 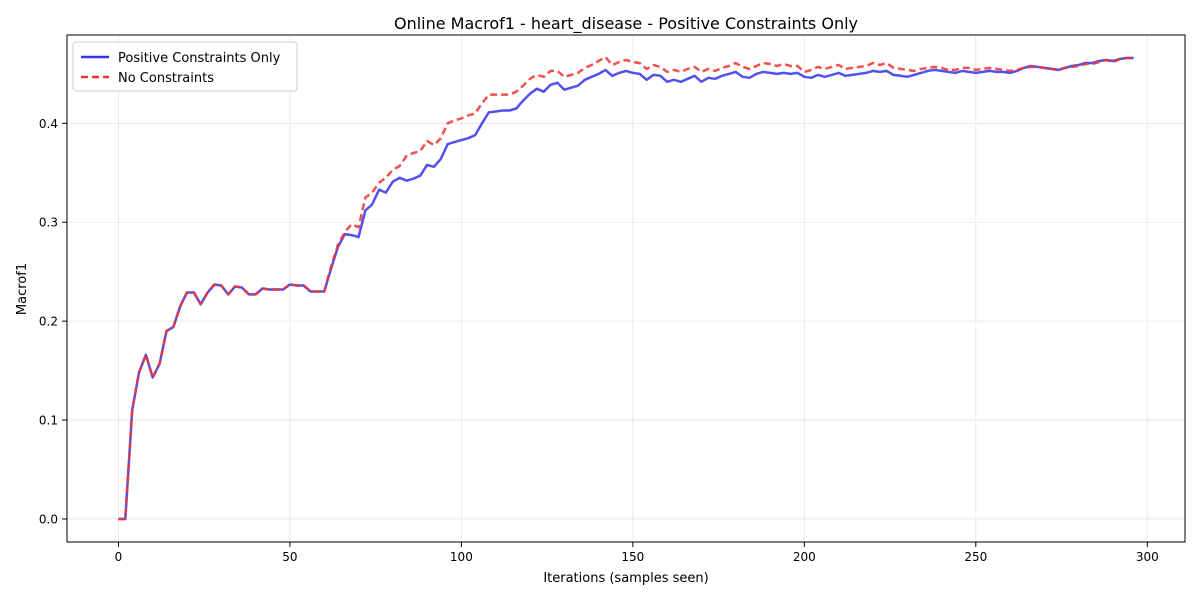 What do you see at coordinates (48, 421) in the screenshot?
I see `y-tick-label: 0.1` at bounding box center [48, 421].